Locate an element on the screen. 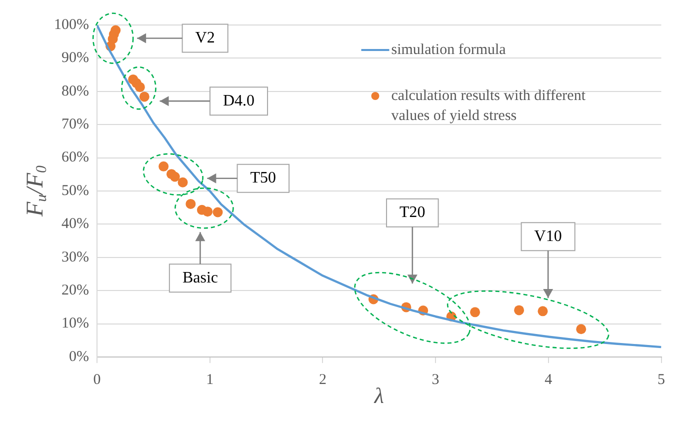 The width and height of the screenshot is (681, 431). annotation: T20 is located at coordinates (413, 213).